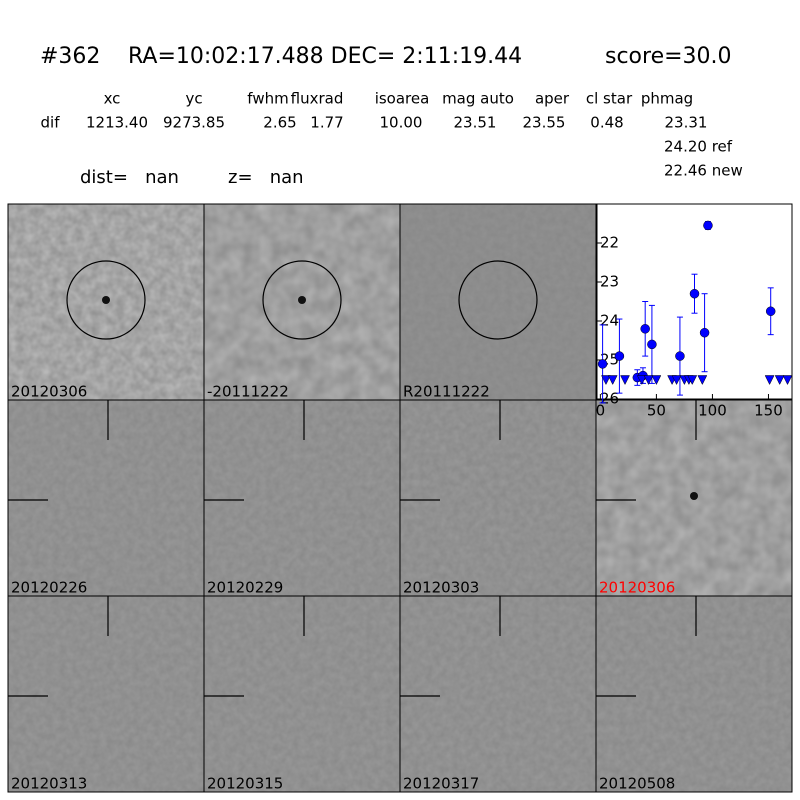  What do you see at coordinates (248, 392) in the screenshot?
I see `stamp-label: -20111222` at bounding box center [248, 392].